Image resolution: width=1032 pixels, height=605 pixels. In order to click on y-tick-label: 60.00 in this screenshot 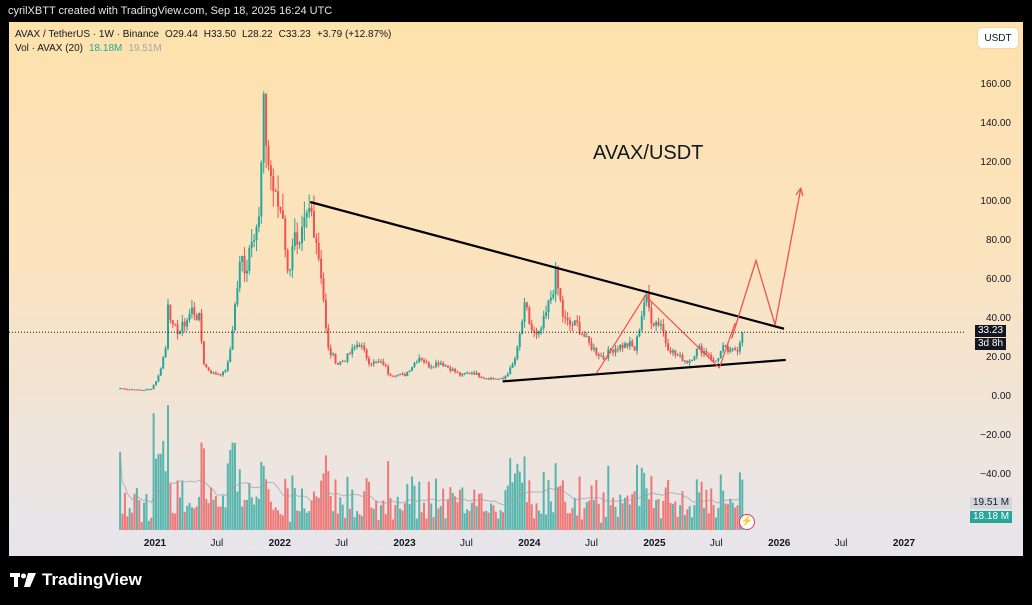, I will do `click(998, 279)`.